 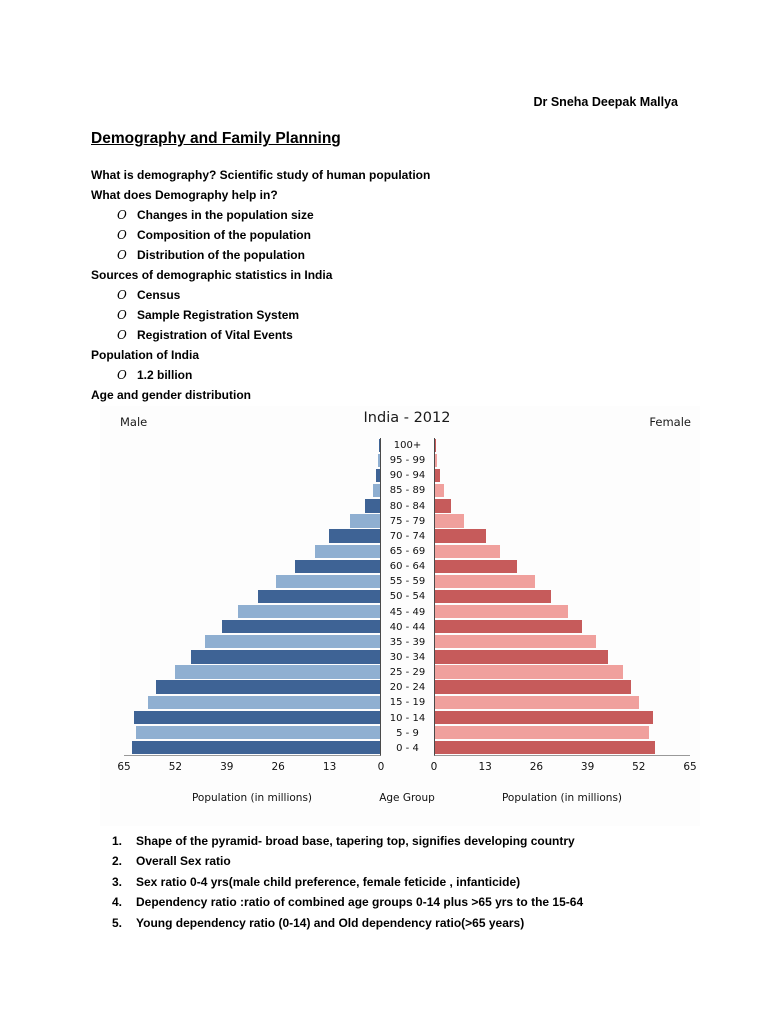 I want to click on note-item: 2. Overall Sex ratio, so click(x=402, y=861).